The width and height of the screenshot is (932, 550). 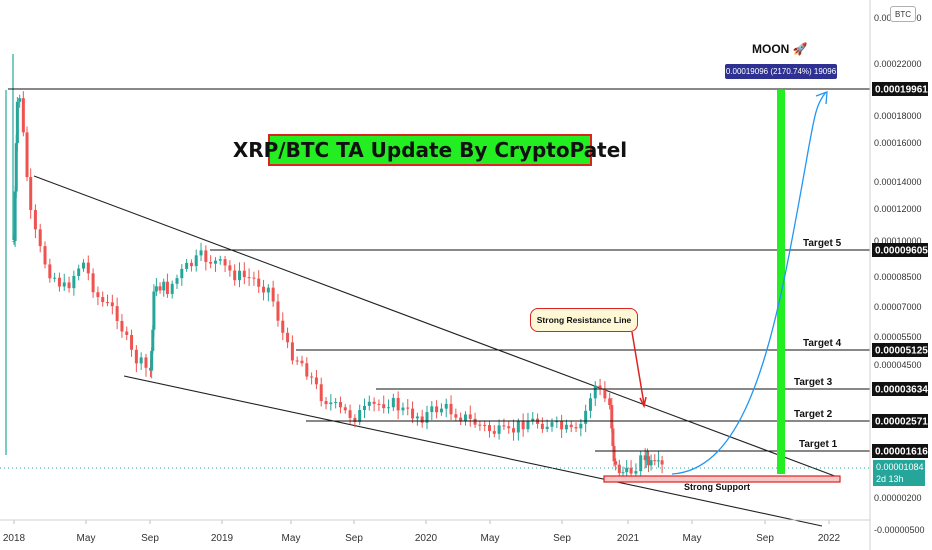 I want to click on x-tick-label: 2019, so click(x=222, y=538).